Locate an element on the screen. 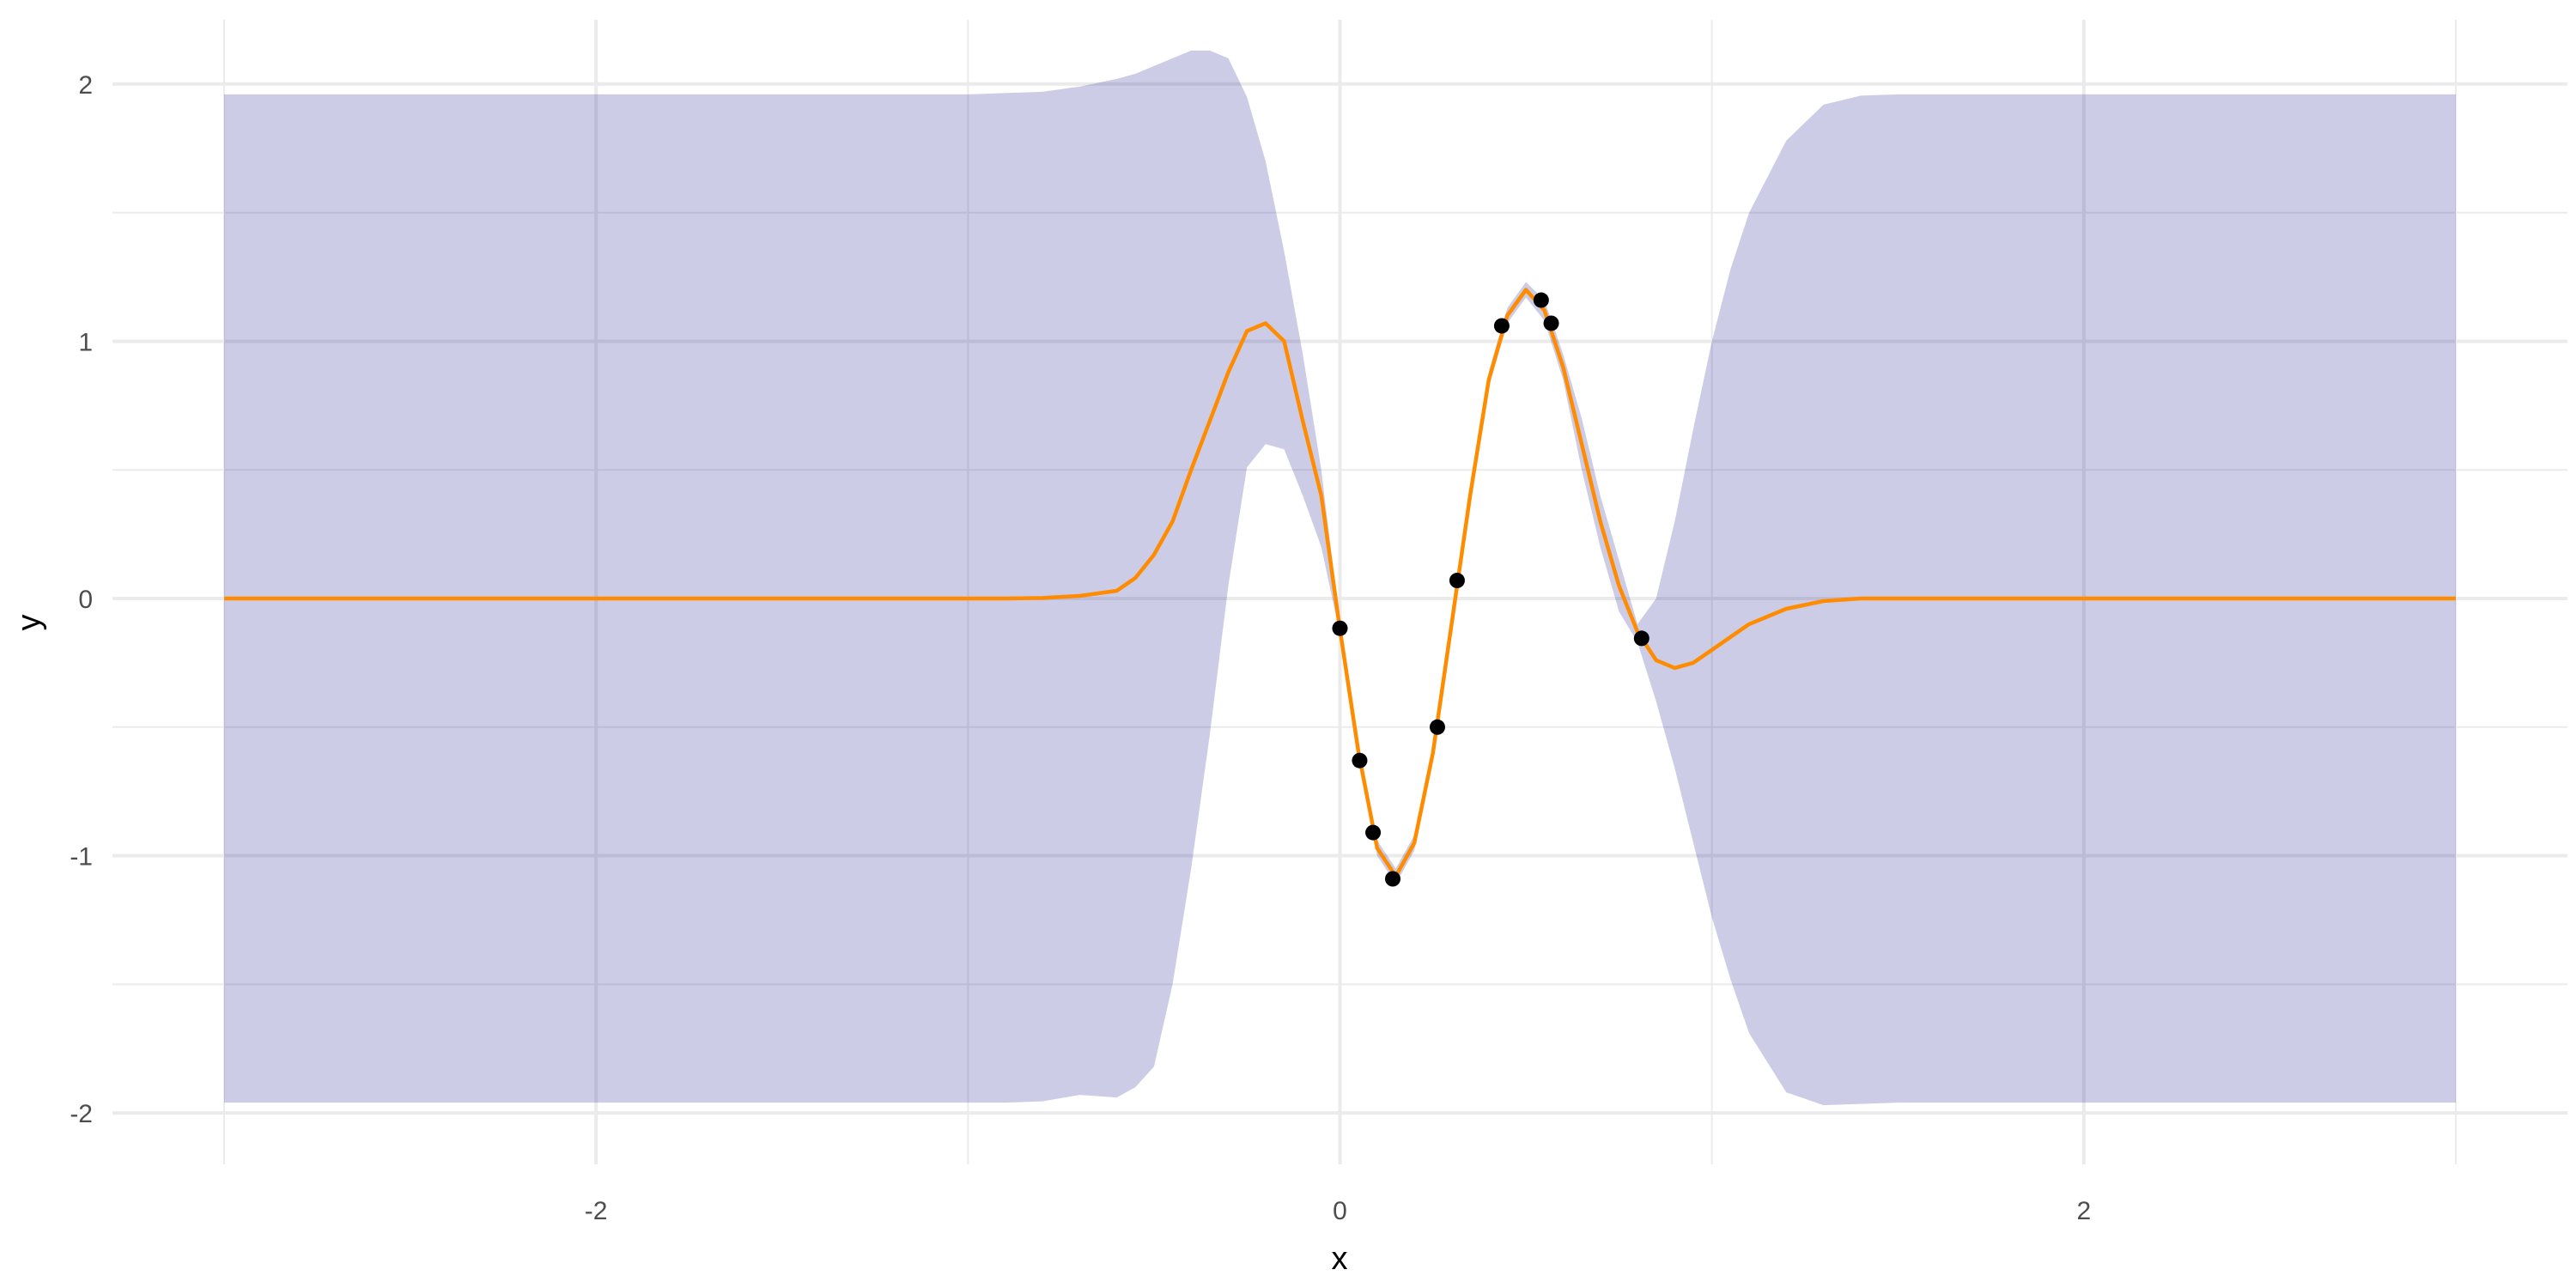  x-tick-labels: -2 0 2 is located at coordinates (1338, 1211).